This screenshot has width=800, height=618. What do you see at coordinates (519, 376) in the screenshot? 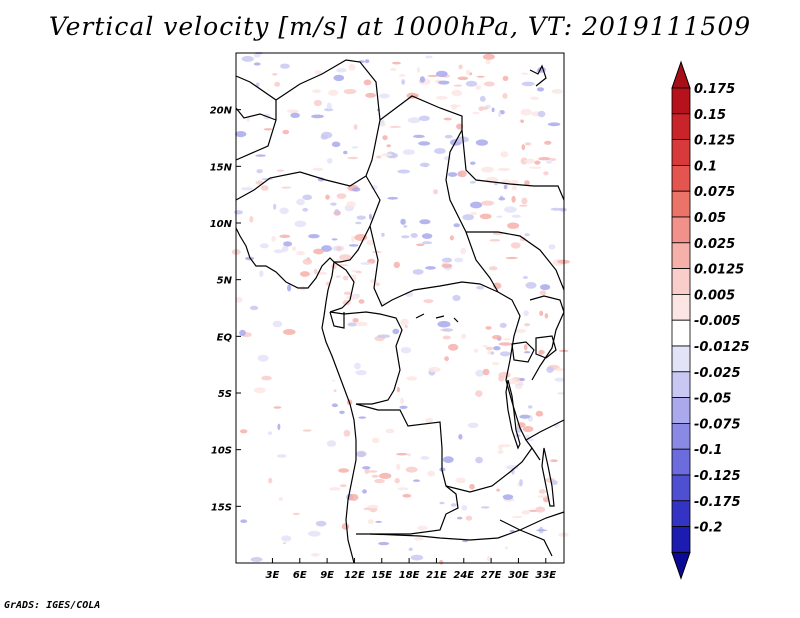
I see `border-drc-east` at bounding box center [519, 376].